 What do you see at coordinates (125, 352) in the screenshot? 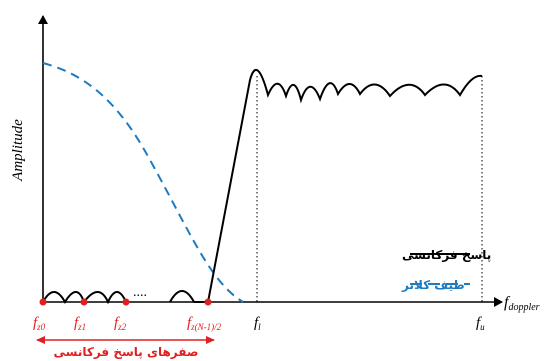
I see `zeros-caption: صفرهای پاسخ فرکانسی` at bounding box center [125, 352].